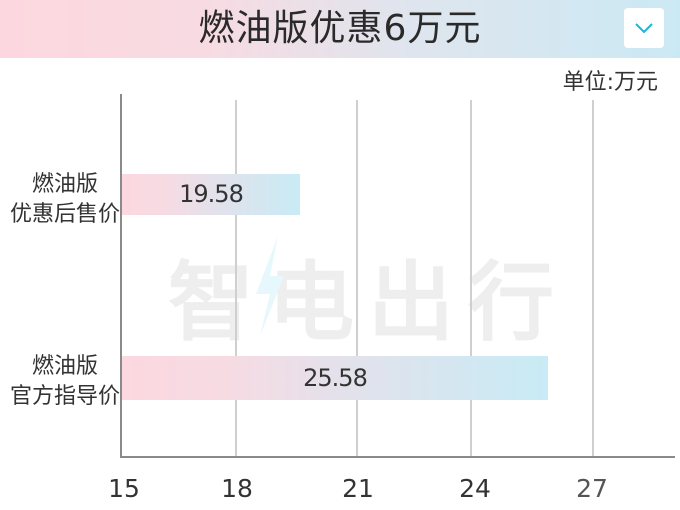 Image resolution: width=680 pixels, height=510 pixels. I want to click on unit-label: 单位:万元, so click(610, 82).